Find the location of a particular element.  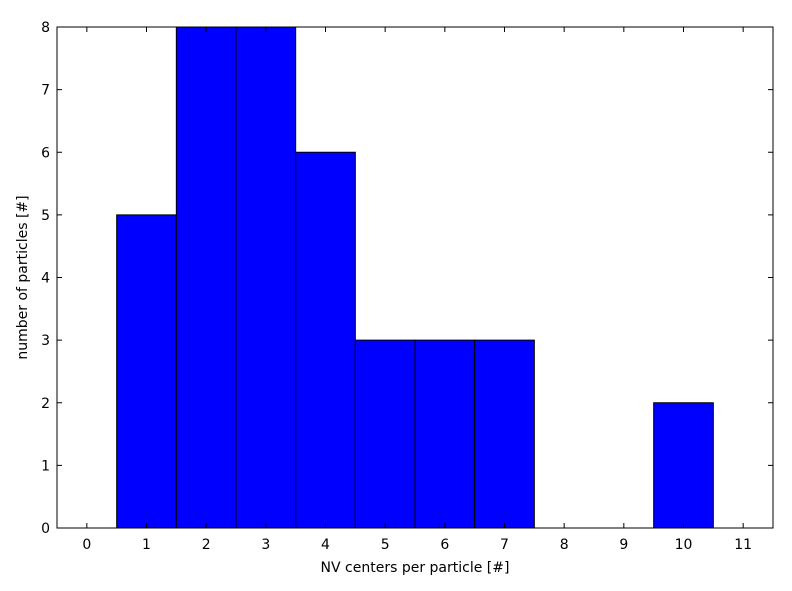

x-tick-label: 1 is located at coordinates (146, 545).